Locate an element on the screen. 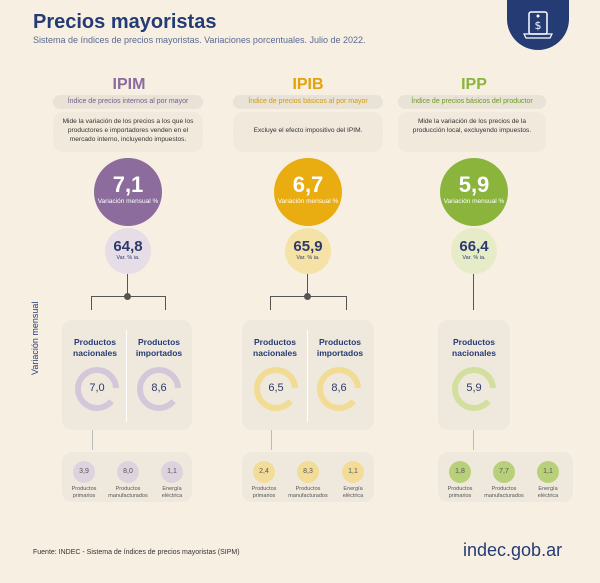  ipib-imported-value: 8,6 is located at coordinates (339, 388).